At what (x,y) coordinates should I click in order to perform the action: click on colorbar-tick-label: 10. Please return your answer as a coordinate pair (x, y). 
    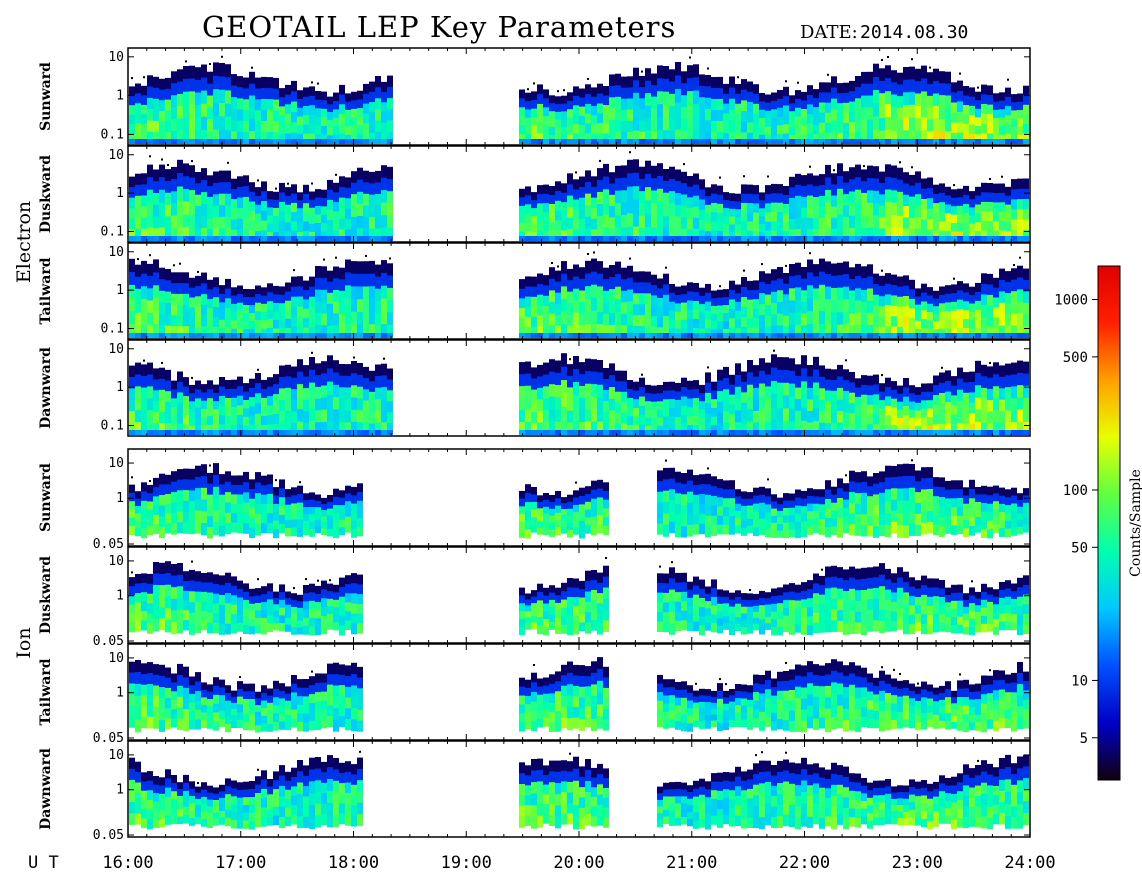
    Looking at the image, I should click on (1079, 681).